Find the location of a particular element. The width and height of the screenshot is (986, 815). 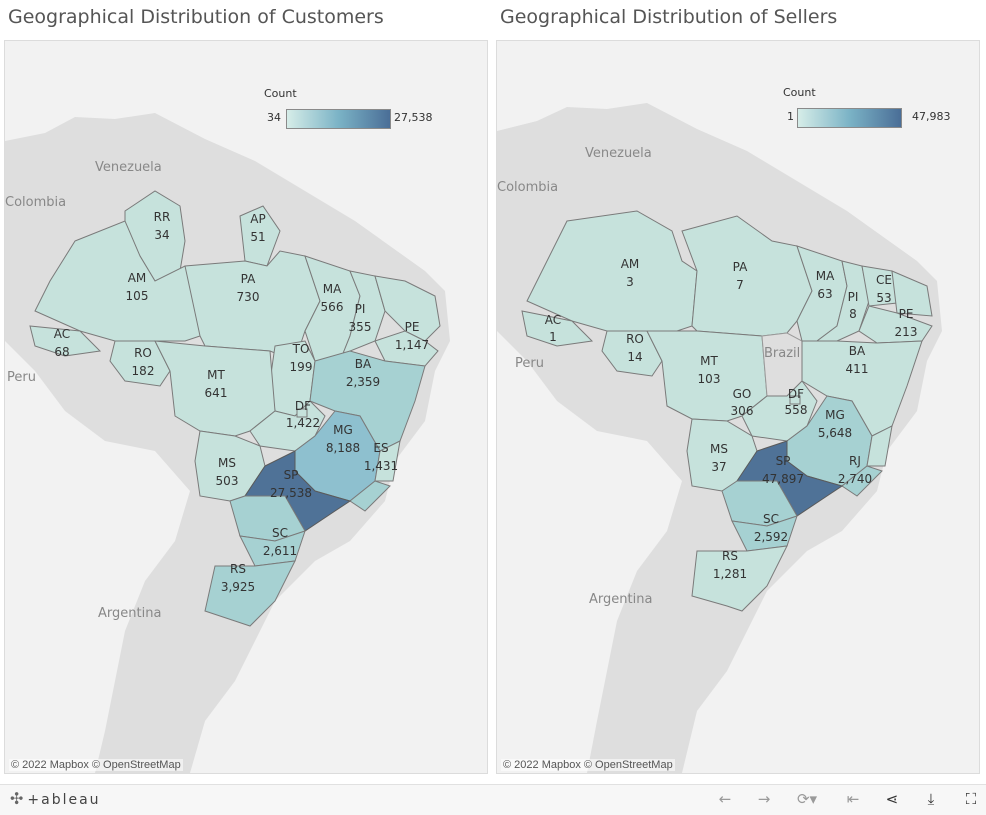

label-AC-code: AC is located at coordinates (62, 334).